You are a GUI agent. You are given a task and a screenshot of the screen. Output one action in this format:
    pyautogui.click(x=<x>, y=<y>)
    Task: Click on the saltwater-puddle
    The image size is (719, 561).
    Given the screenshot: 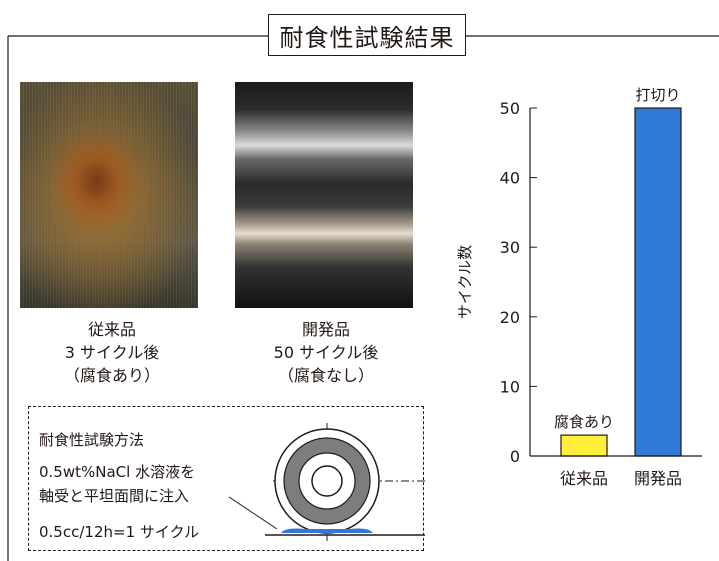 What is the action you would take?
    pyautogui.click(x=327, y=530)
    